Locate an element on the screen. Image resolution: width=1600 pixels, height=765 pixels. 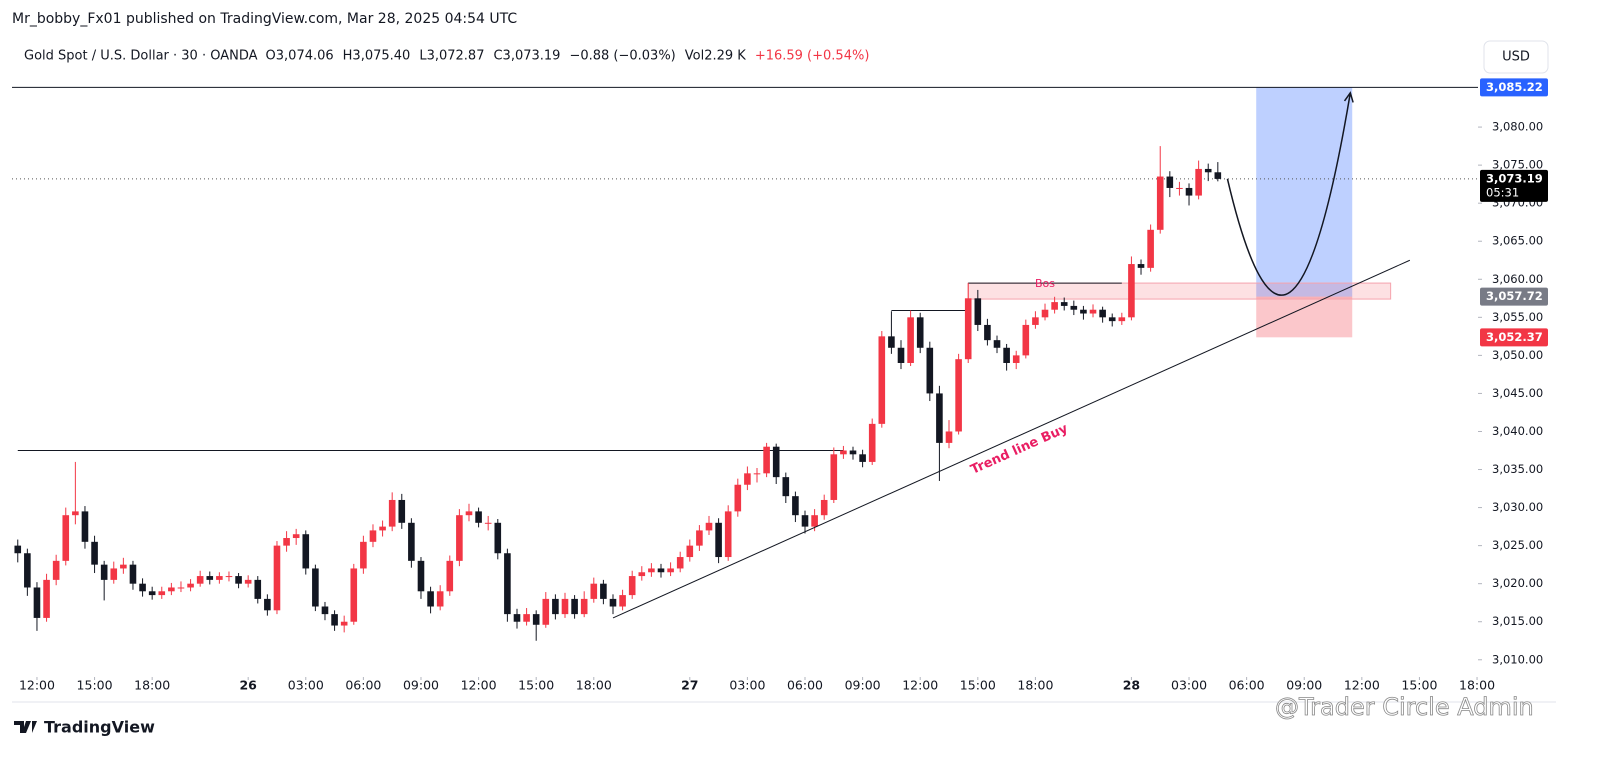
projection-curve is located at coordinates (1289, 194).